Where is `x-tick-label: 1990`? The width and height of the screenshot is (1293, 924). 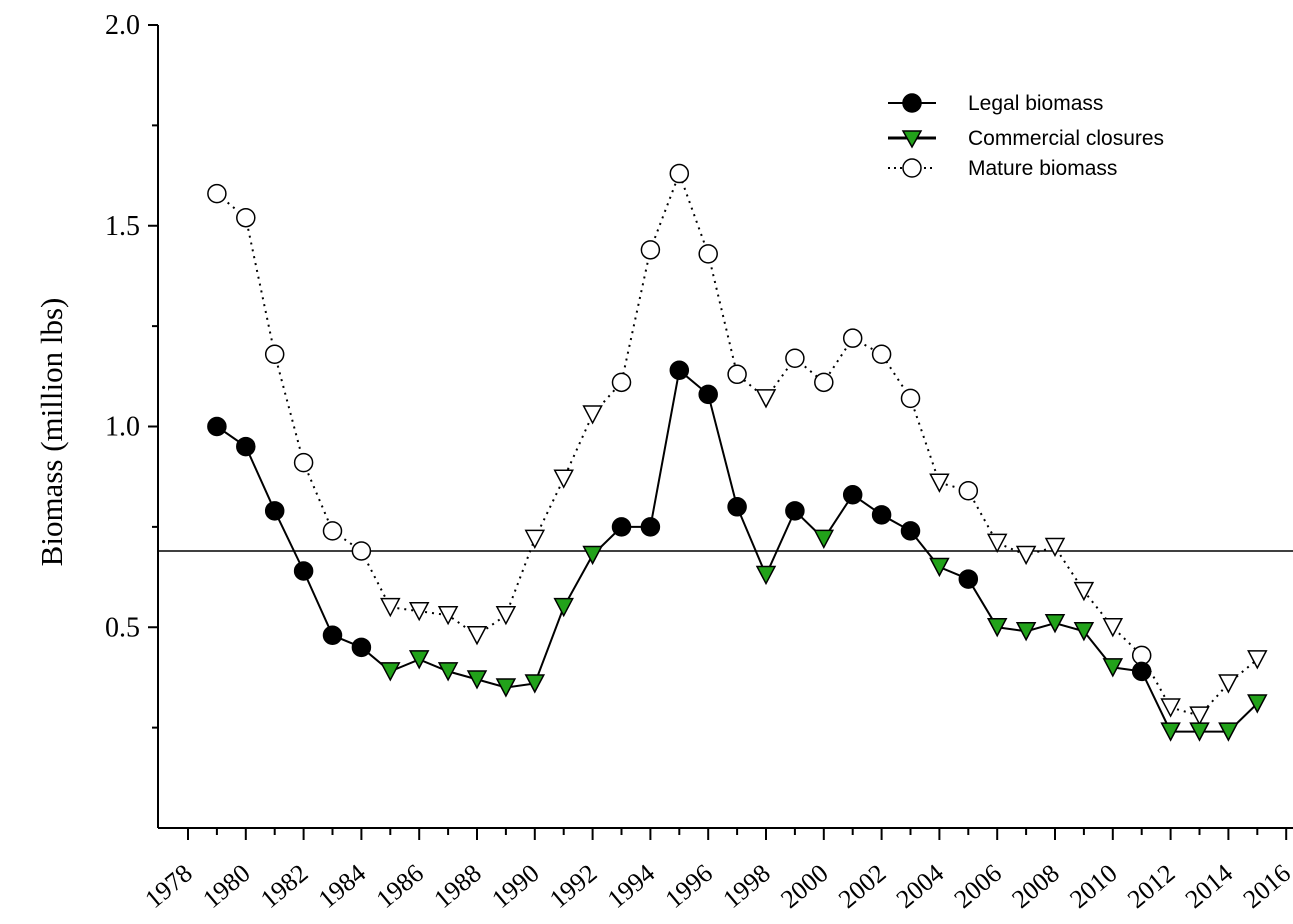
x-tick-label: 1990 is located at coordinates (515, 886).